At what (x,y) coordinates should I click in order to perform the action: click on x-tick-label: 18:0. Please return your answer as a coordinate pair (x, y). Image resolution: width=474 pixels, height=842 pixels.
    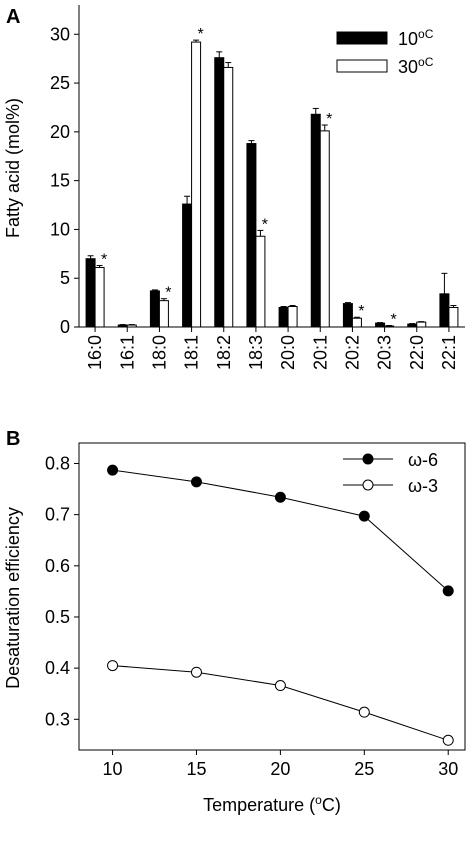
    Looking at the image, I should click on (159, 352).